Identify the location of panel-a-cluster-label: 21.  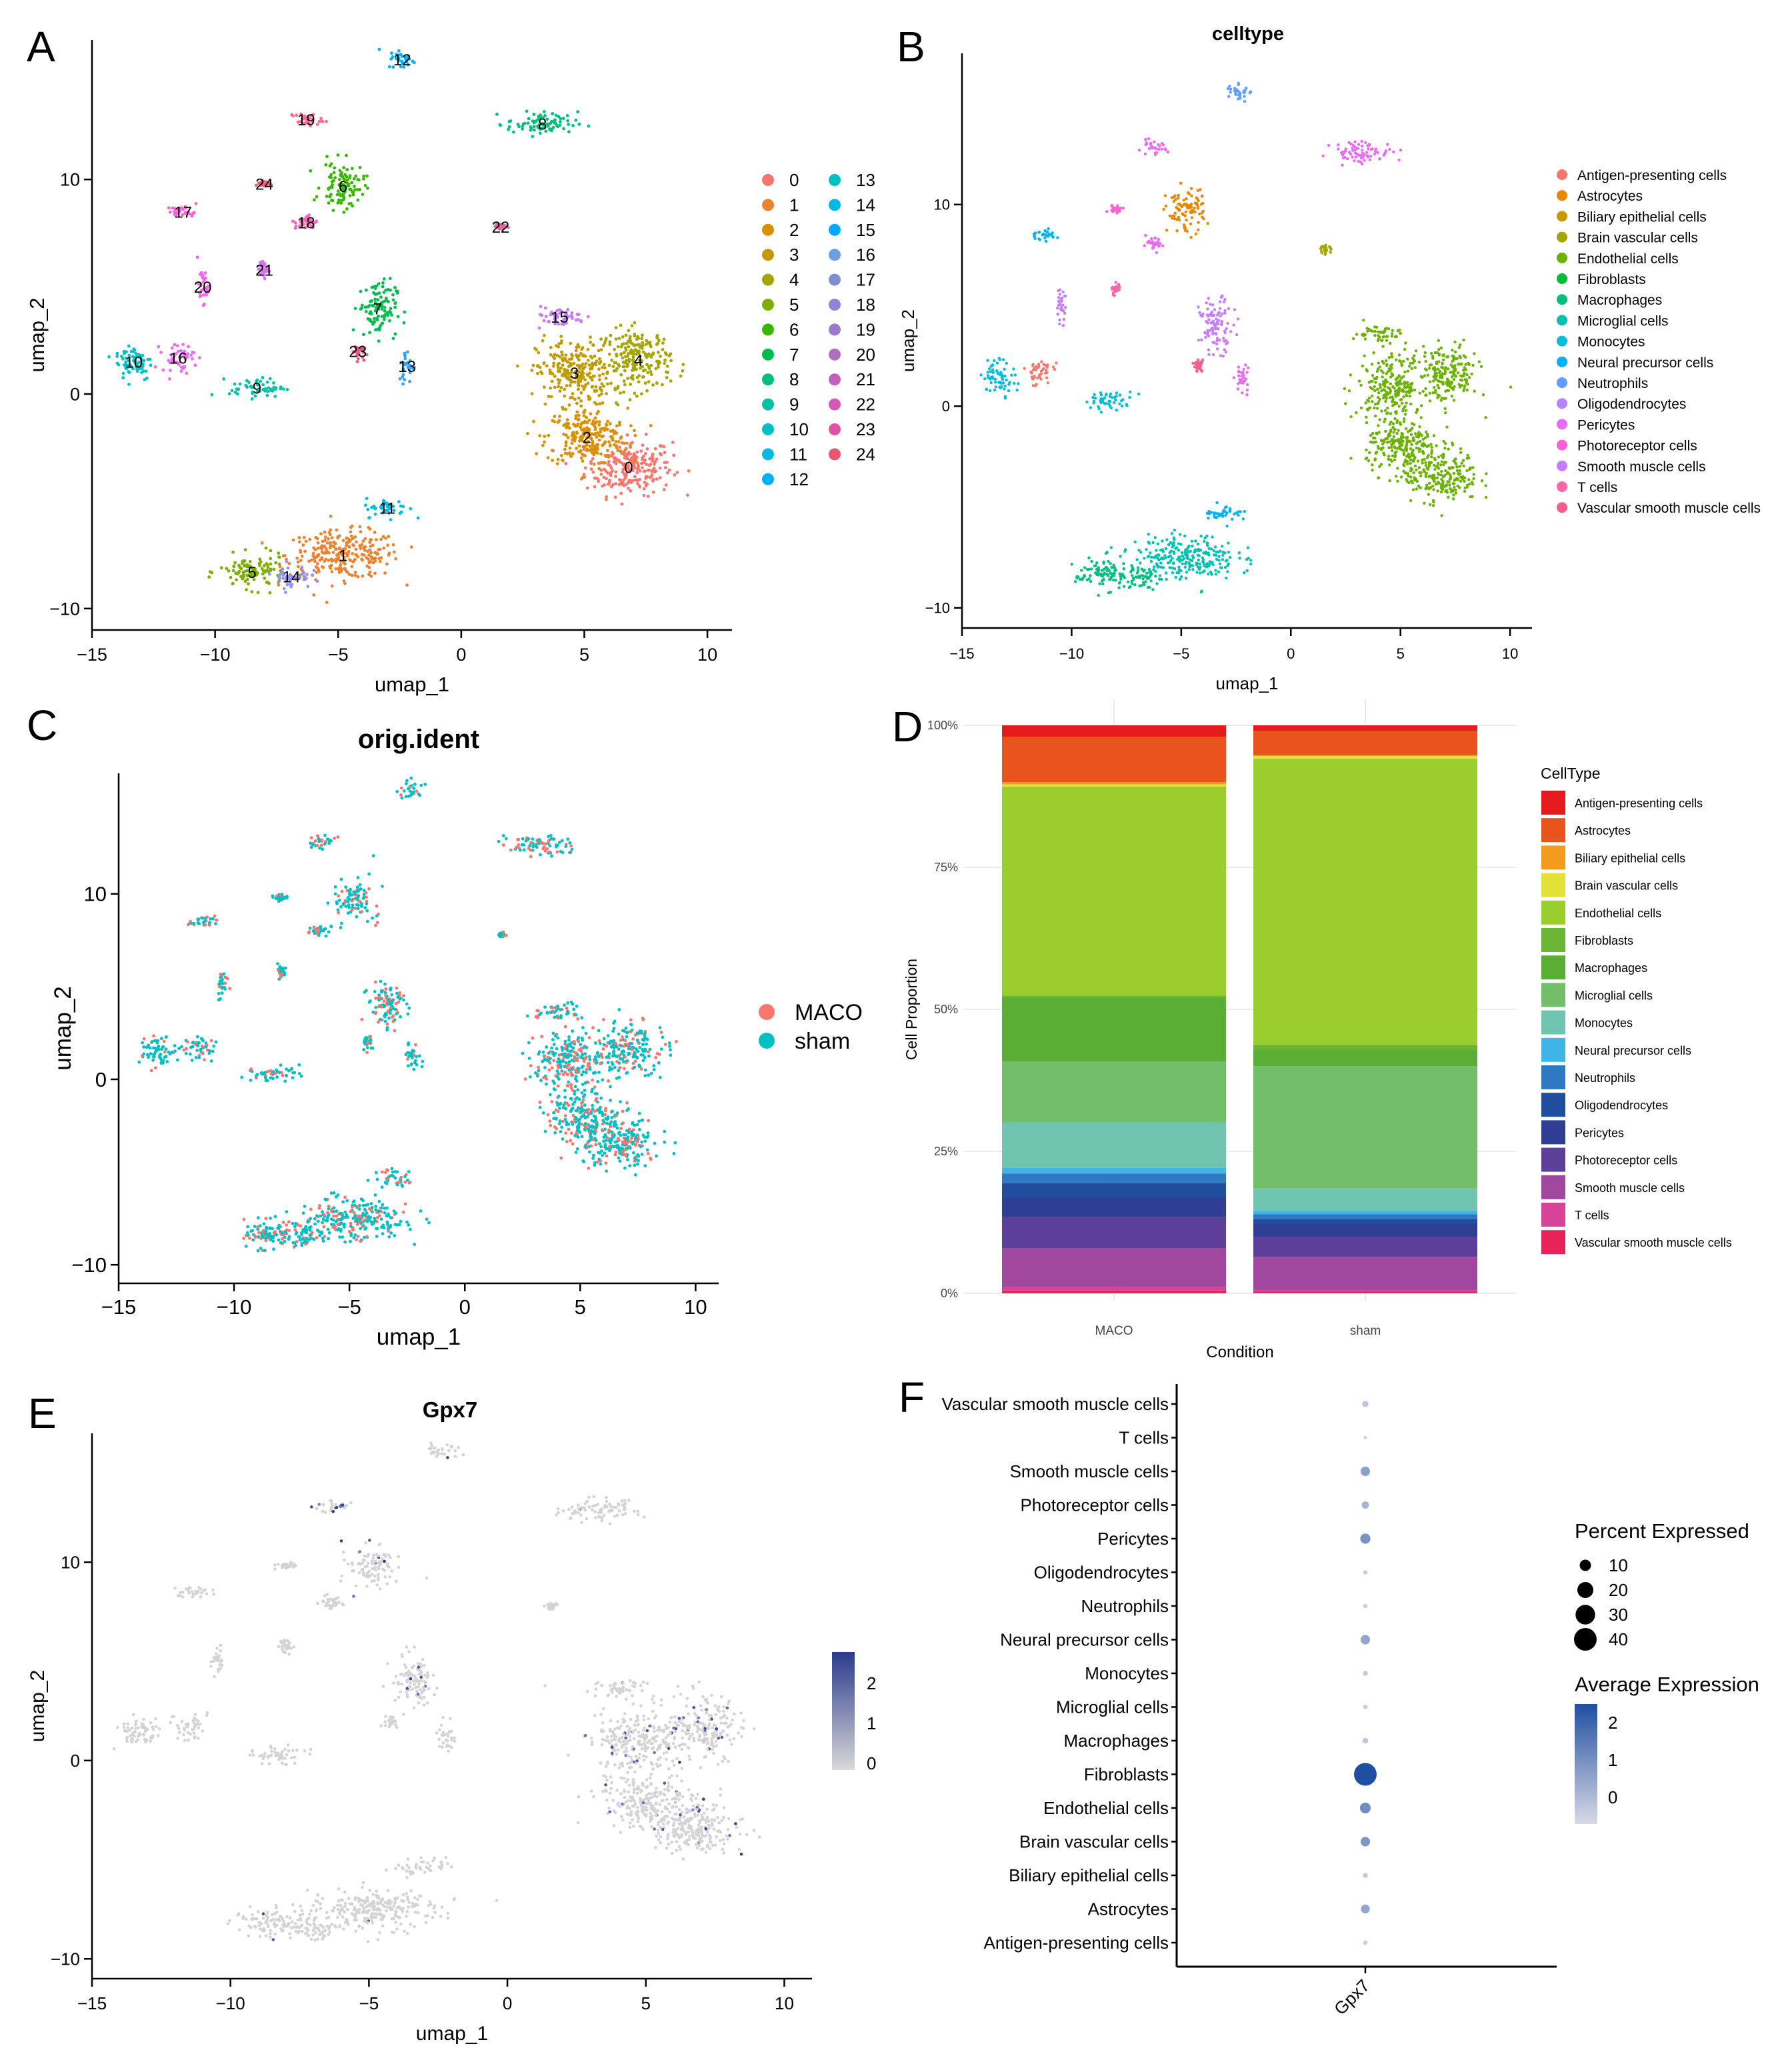
(264, 270).